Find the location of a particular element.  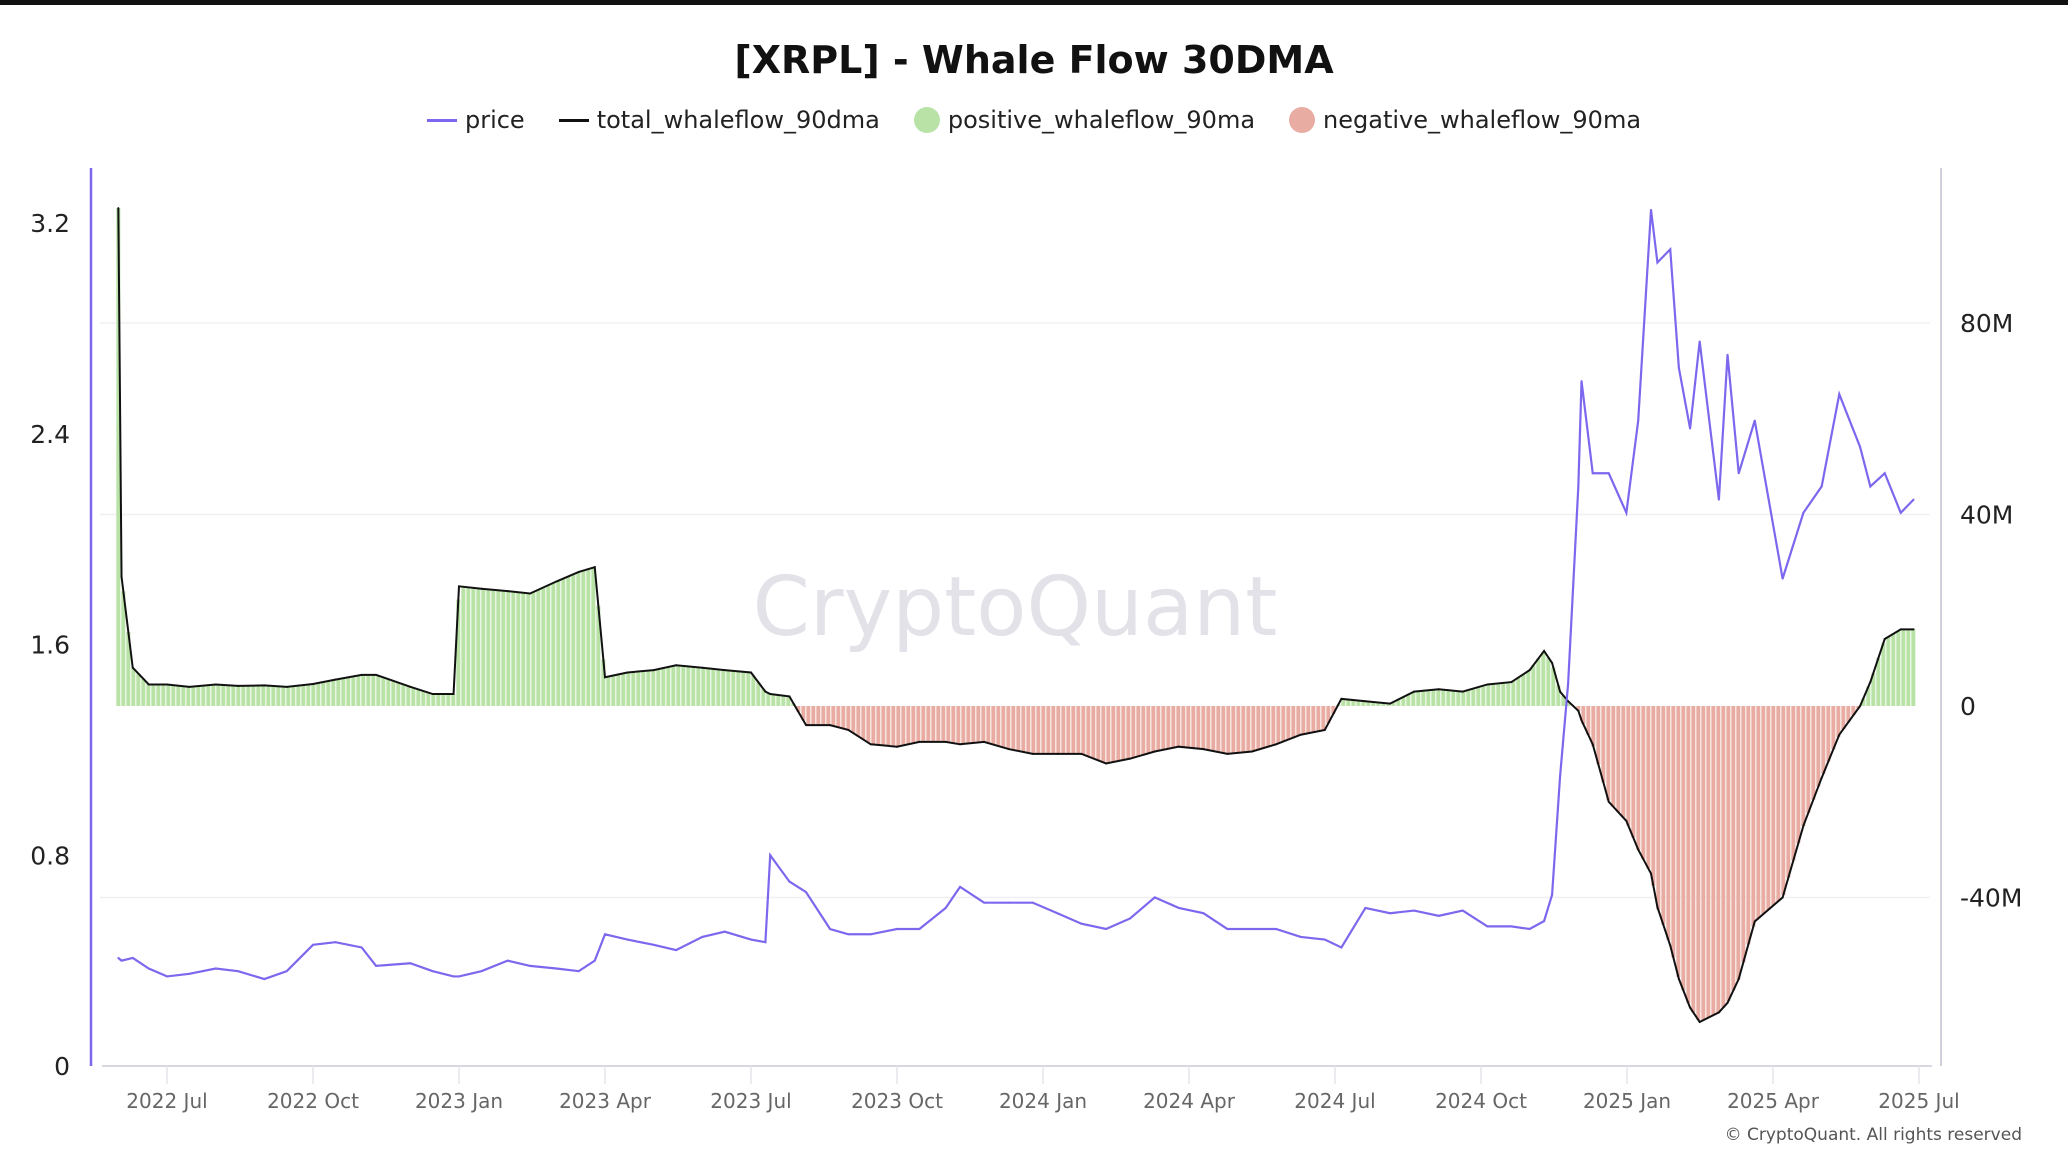

right-axis-tick-label: -40M is located at coordinates (1991, 898).